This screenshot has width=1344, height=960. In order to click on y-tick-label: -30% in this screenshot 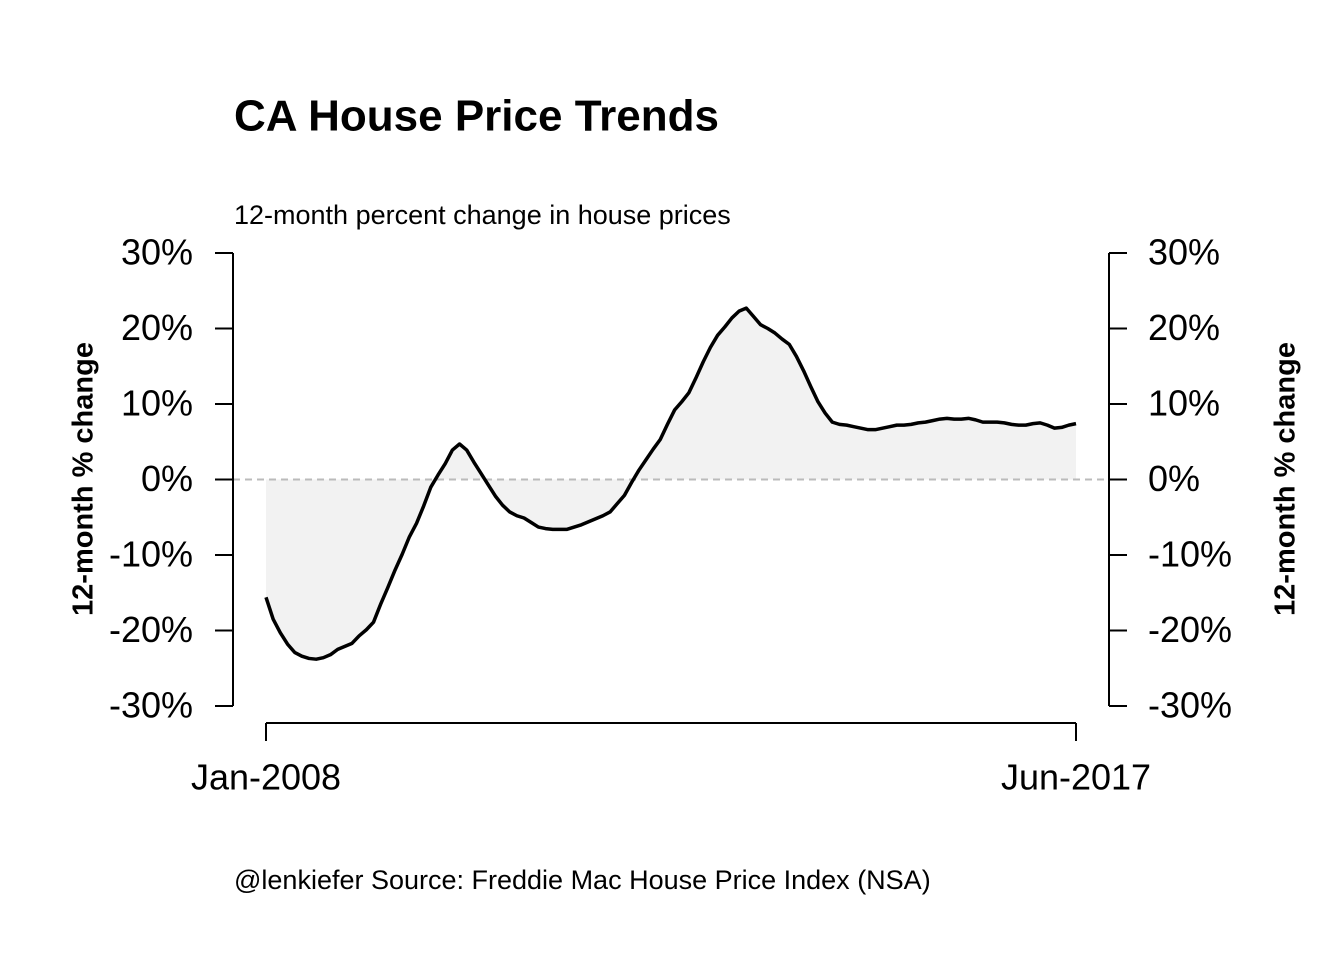, I will do `click(151, 705)`.